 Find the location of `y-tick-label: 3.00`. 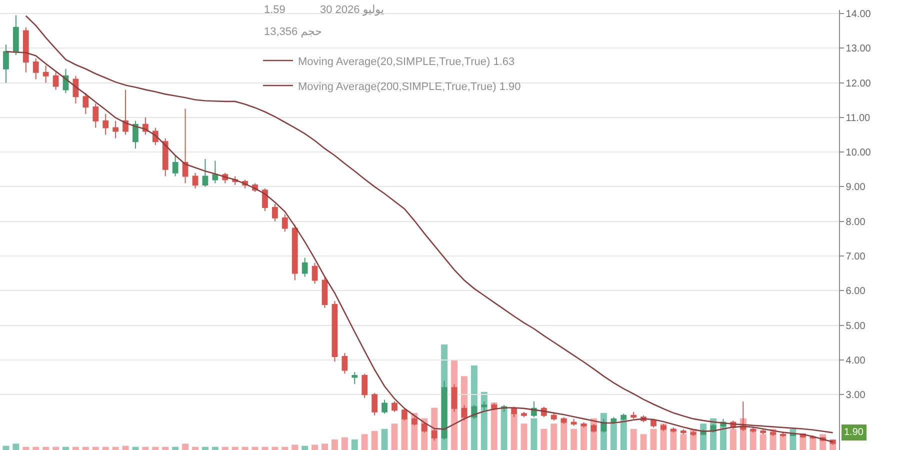

y-tick-label: 3.00 is located at coordinates (856, 396).